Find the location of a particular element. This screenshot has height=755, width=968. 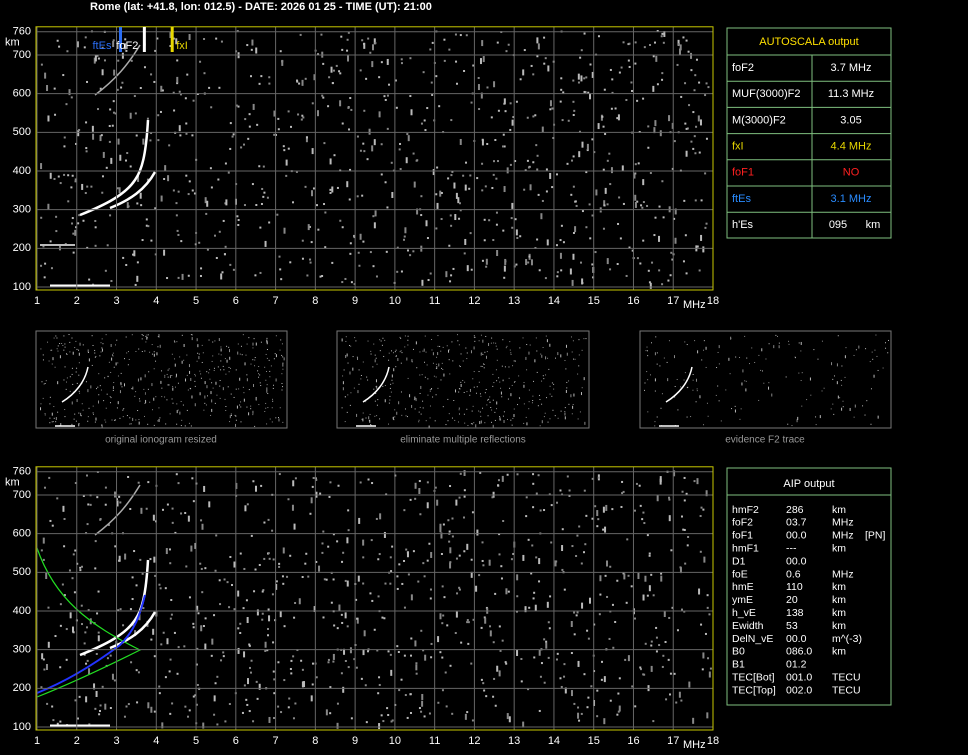

row-label: h'Es is located at coordinates (743, 225).